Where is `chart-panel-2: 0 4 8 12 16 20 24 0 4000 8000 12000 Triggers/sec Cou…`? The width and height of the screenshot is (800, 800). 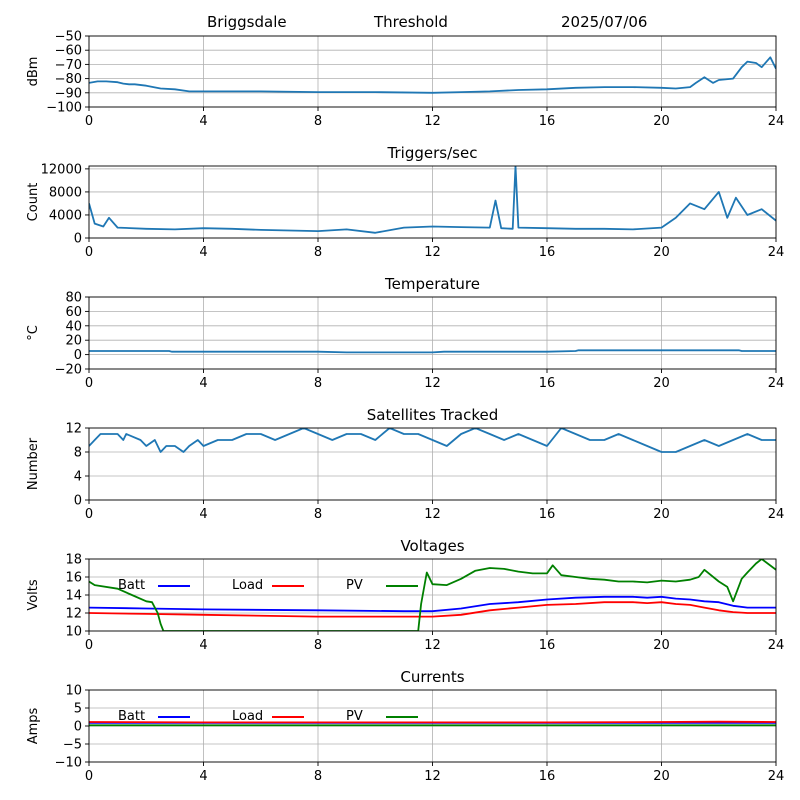
chart-panel-2: 0 4 8 12 16 20 24 0 4000 8000 12000 Triggers/sec Cou… is located at coordinates (405, 202).